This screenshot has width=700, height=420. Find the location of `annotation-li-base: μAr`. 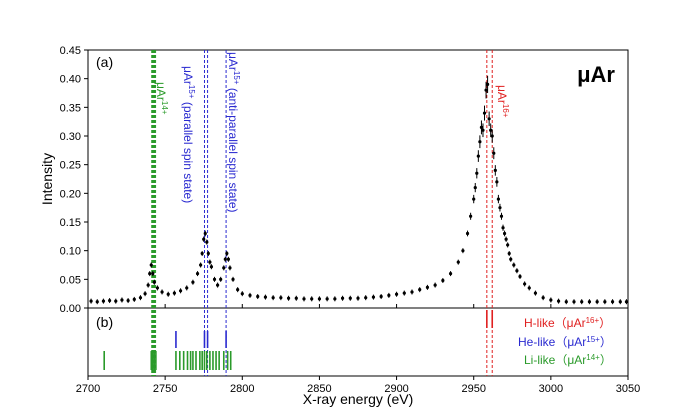

annotation-li-base: μAr is located at coordinates (161, 91).